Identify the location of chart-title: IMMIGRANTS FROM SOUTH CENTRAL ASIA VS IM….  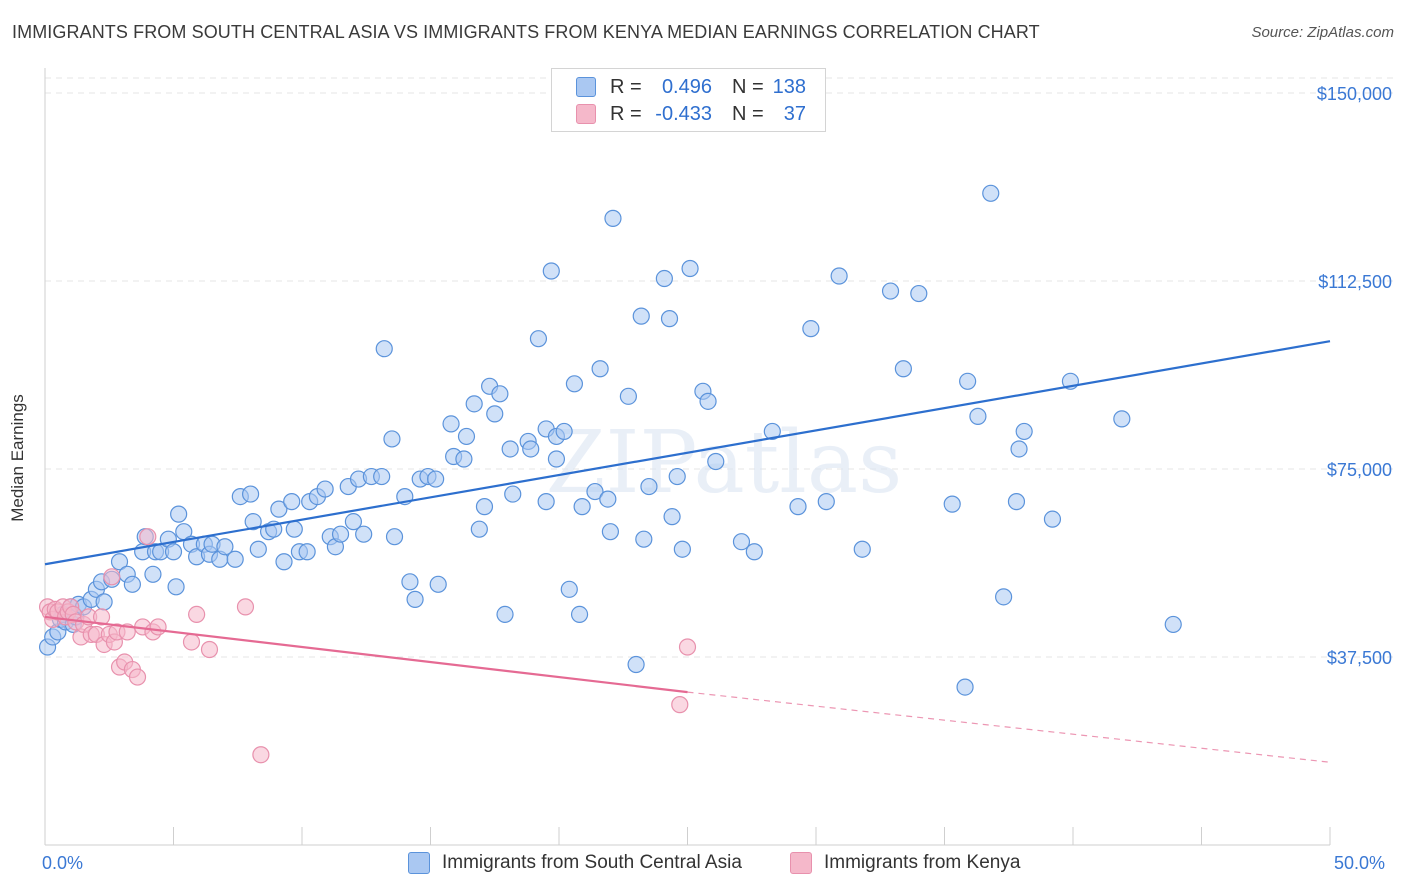
(526, 32).